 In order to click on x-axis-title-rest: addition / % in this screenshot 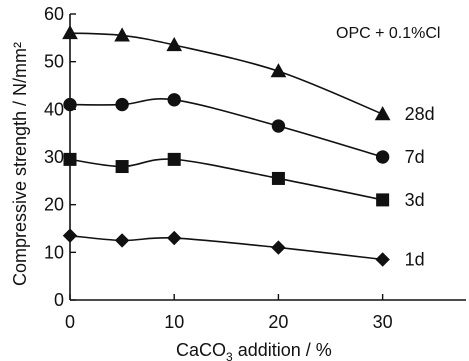, I will do `click(282, 350)`.